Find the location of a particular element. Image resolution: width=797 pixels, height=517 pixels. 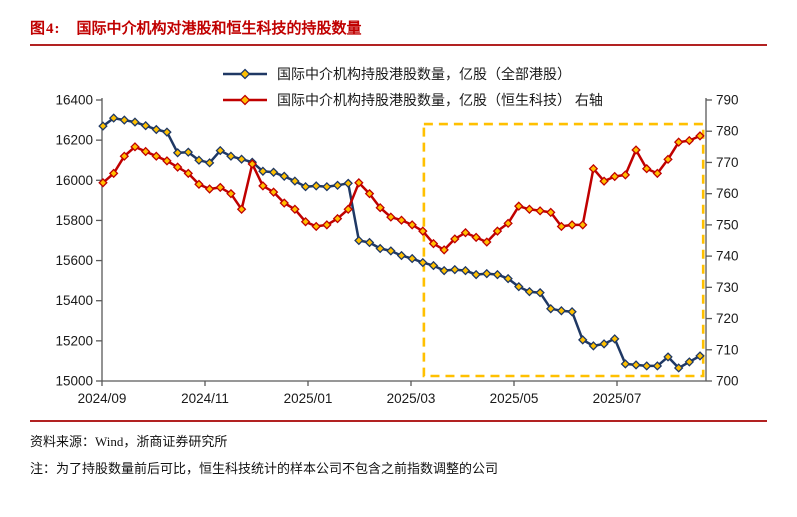

y-tick-label-left: 15400 is located at coordinates (74, 300).